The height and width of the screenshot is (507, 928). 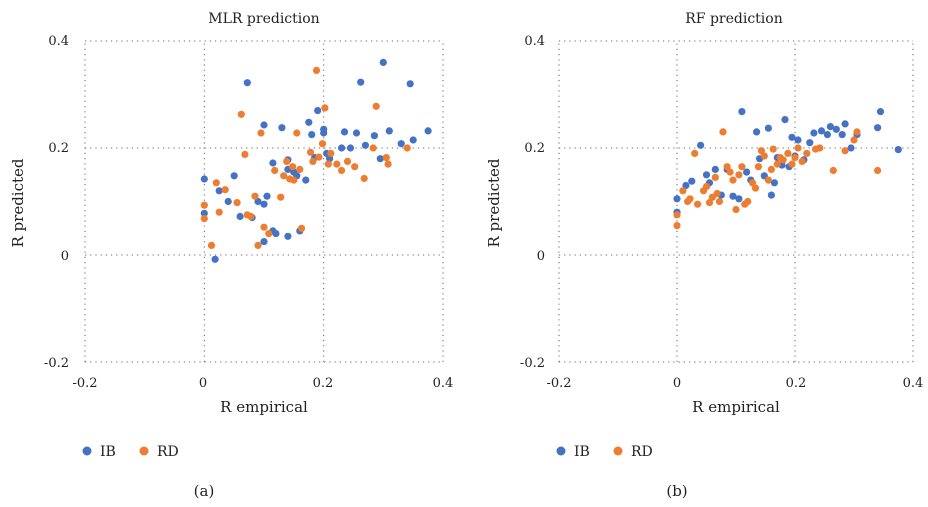 I want to click on x-tick-label: -0.2, so click(x=558, y=383).